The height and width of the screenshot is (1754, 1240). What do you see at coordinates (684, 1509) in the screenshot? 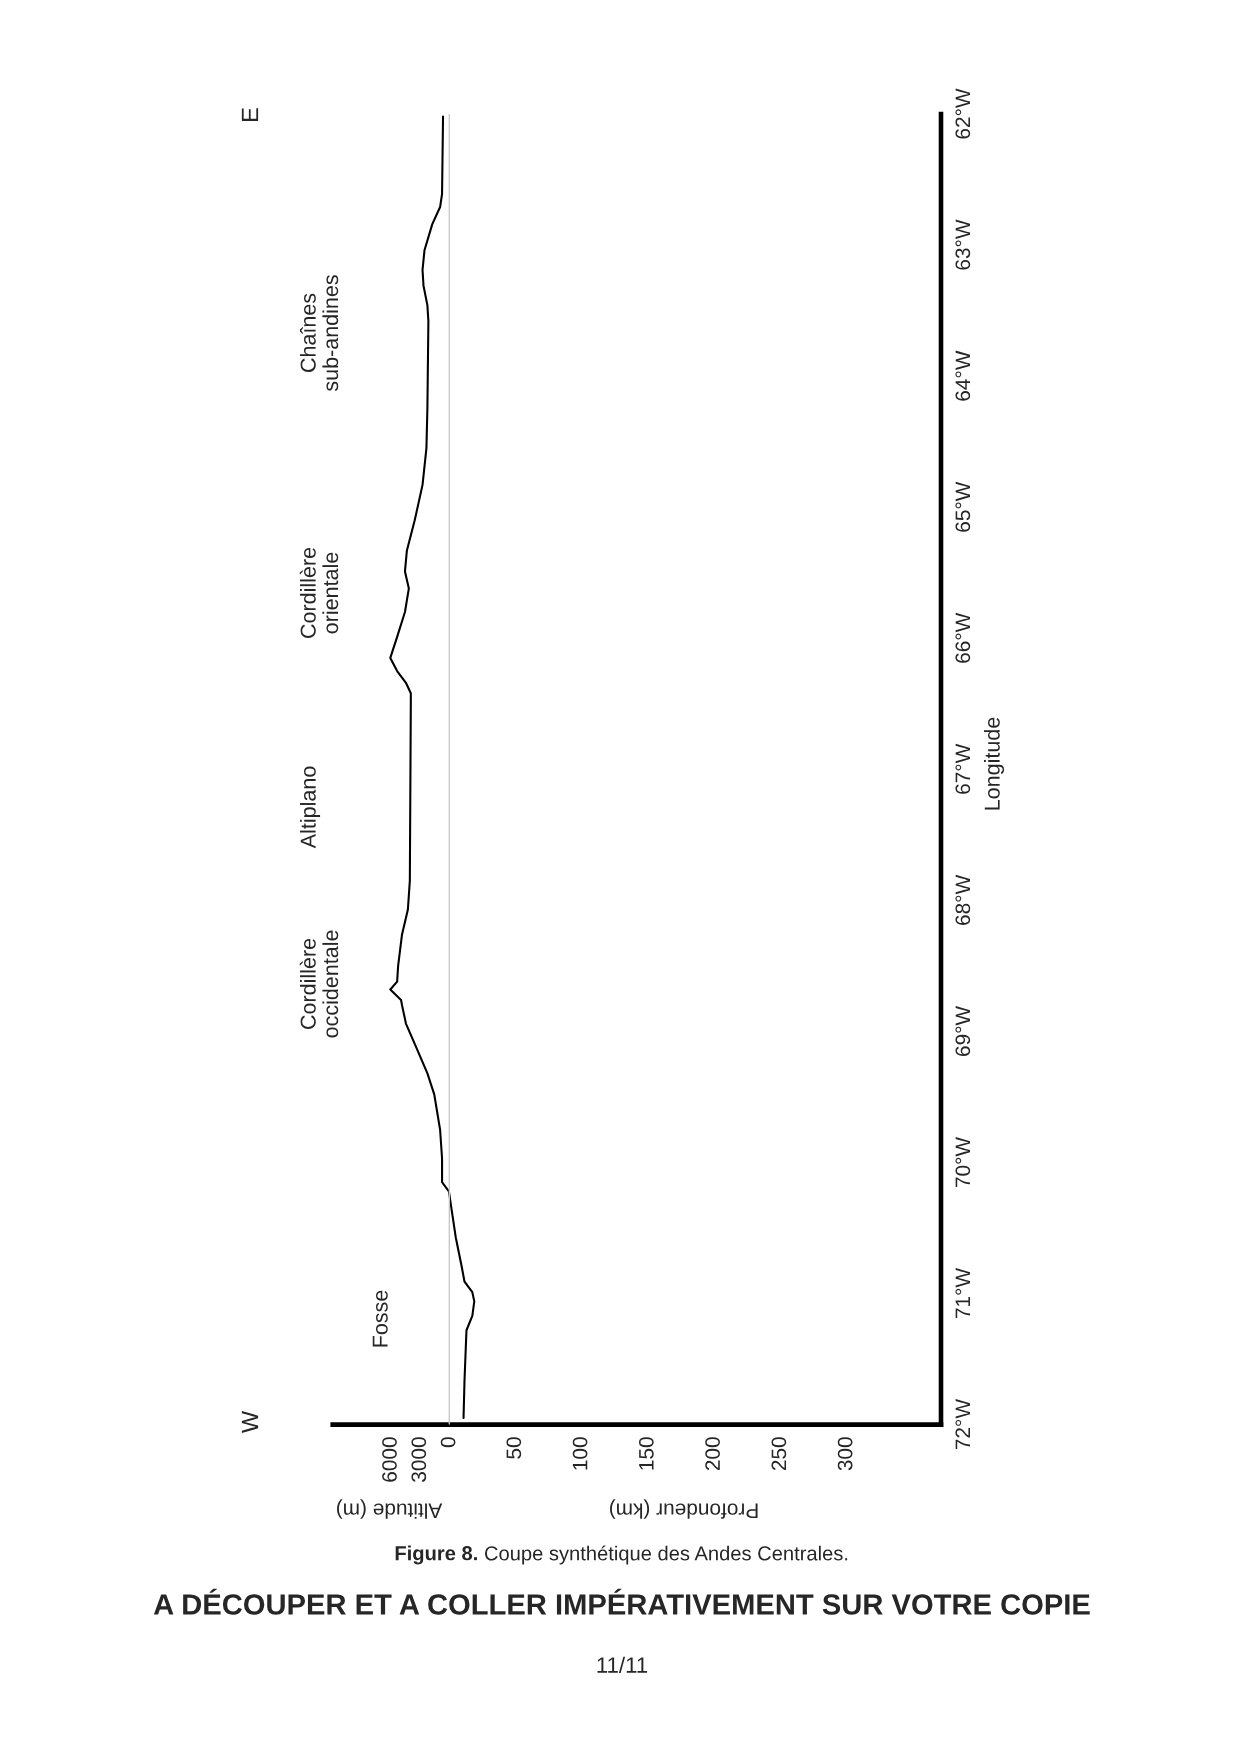
I see `x2-axis-title: Profondeur (km)` at bounding box center [684, 1509].